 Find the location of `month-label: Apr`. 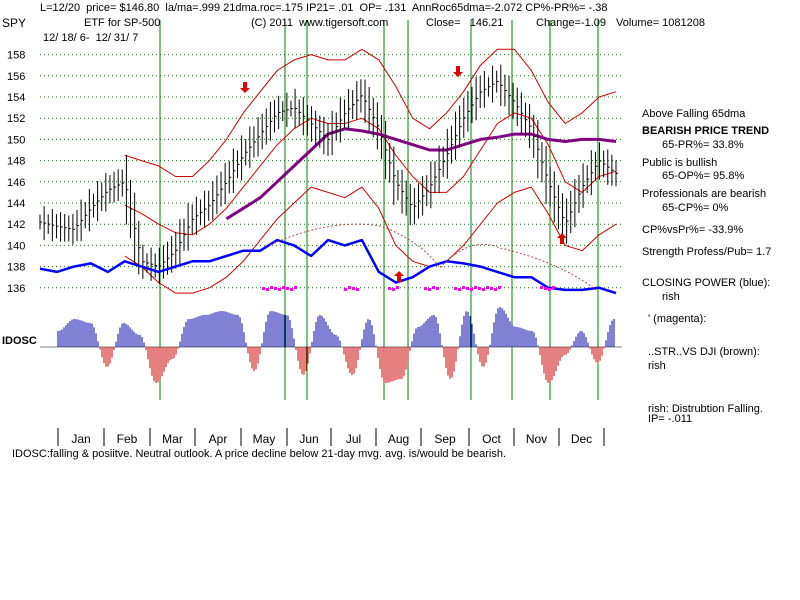

month-label: Apr is located at coordinates (218, 439).